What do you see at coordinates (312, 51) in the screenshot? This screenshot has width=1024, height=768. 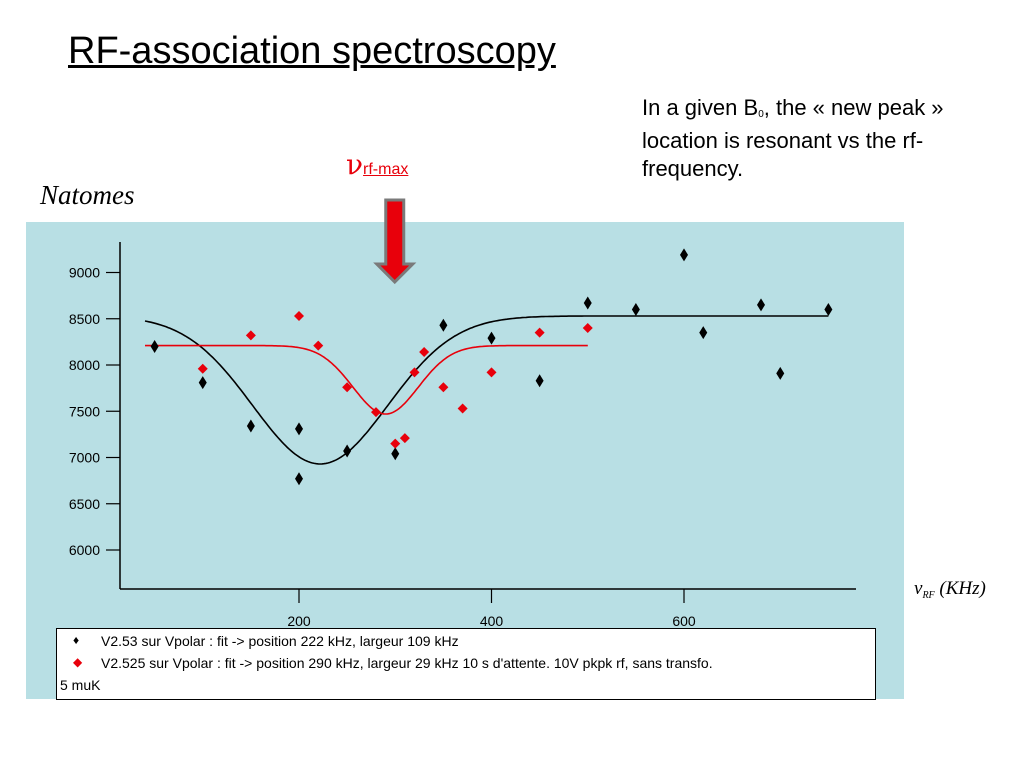 I see `slide-title: RF-association spectroscopy` at bounding box center [312, 51].